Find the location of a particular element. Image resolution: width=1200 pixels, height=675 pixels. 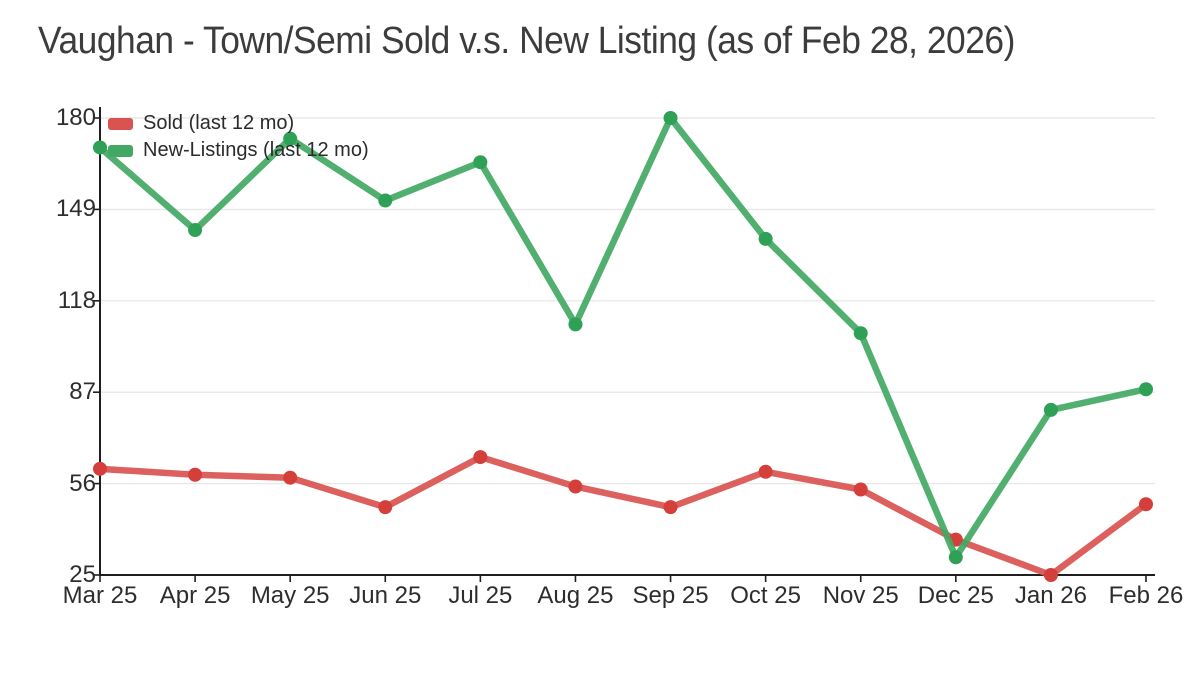

y-tick-label: 180 is located at coordinates (75, 117).